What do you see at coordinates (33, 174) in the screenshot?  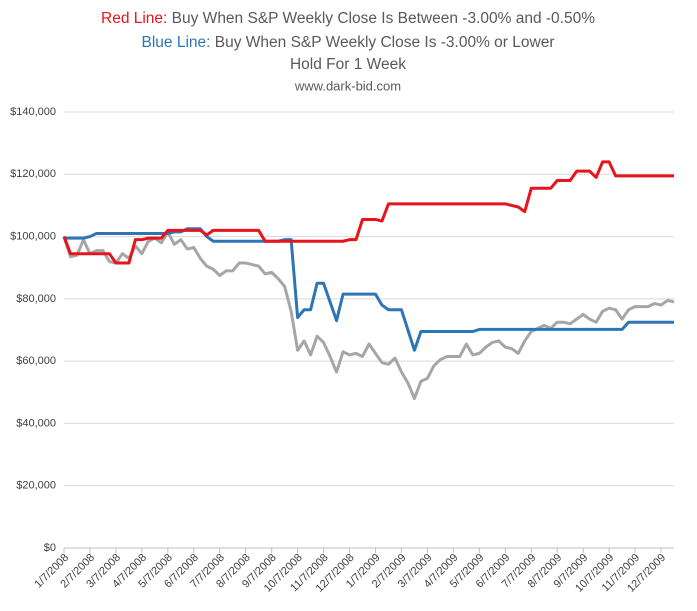 I see `y-tick-label: $120,000` at bounding box center [33, 174].